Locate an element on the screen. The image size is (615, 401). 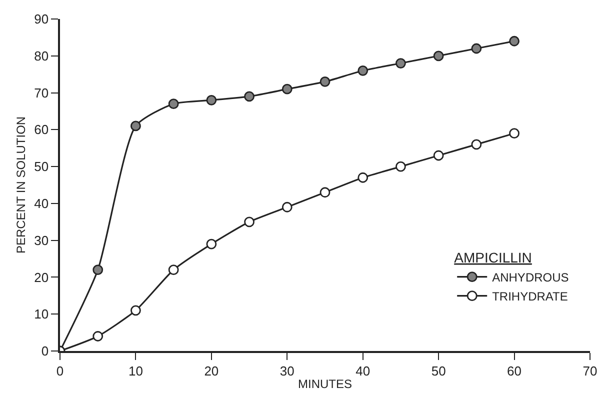
y-axis-title: PERCENT IN SOLUTION is located at coordinates (21, 185).